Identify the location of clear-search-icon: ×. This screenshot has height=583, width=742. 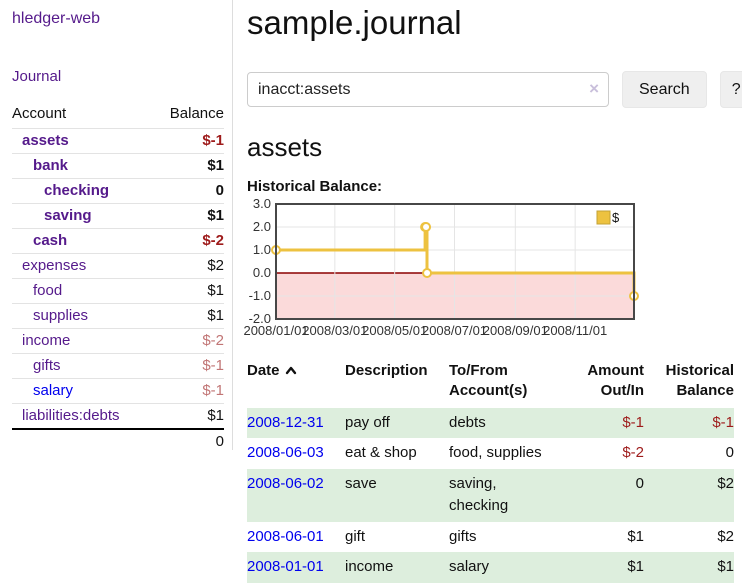
(594, 88).